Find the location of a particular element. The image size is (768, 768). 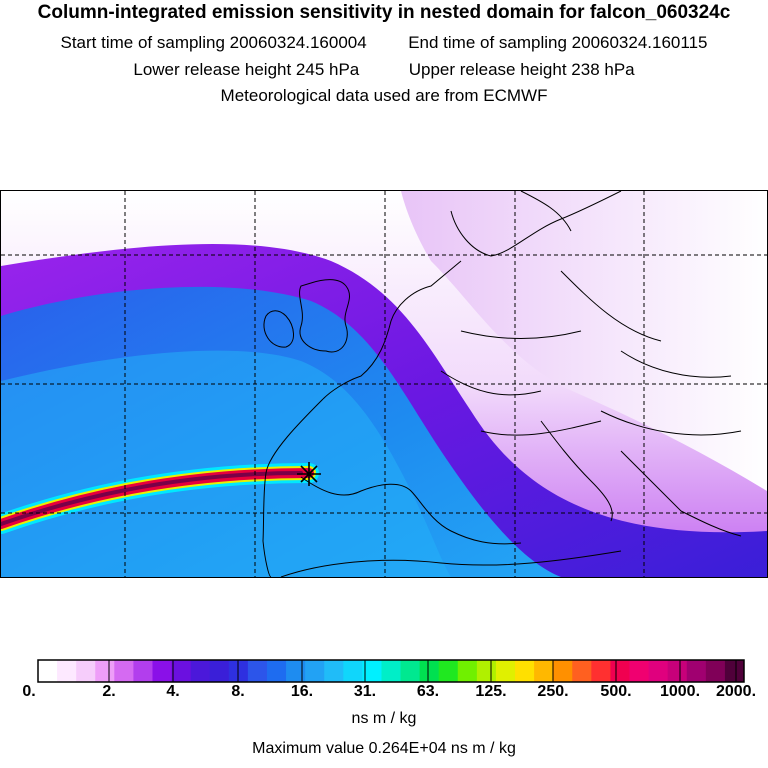

france-coast is located at coordinates (392, 330).